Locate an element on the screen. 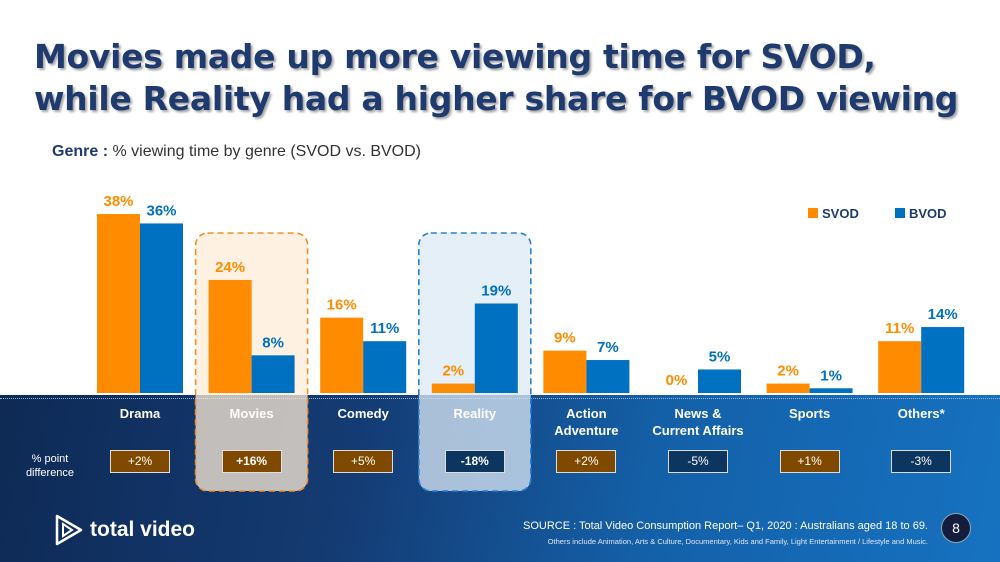  category-label: Movies is located at coordinates (251, 413).